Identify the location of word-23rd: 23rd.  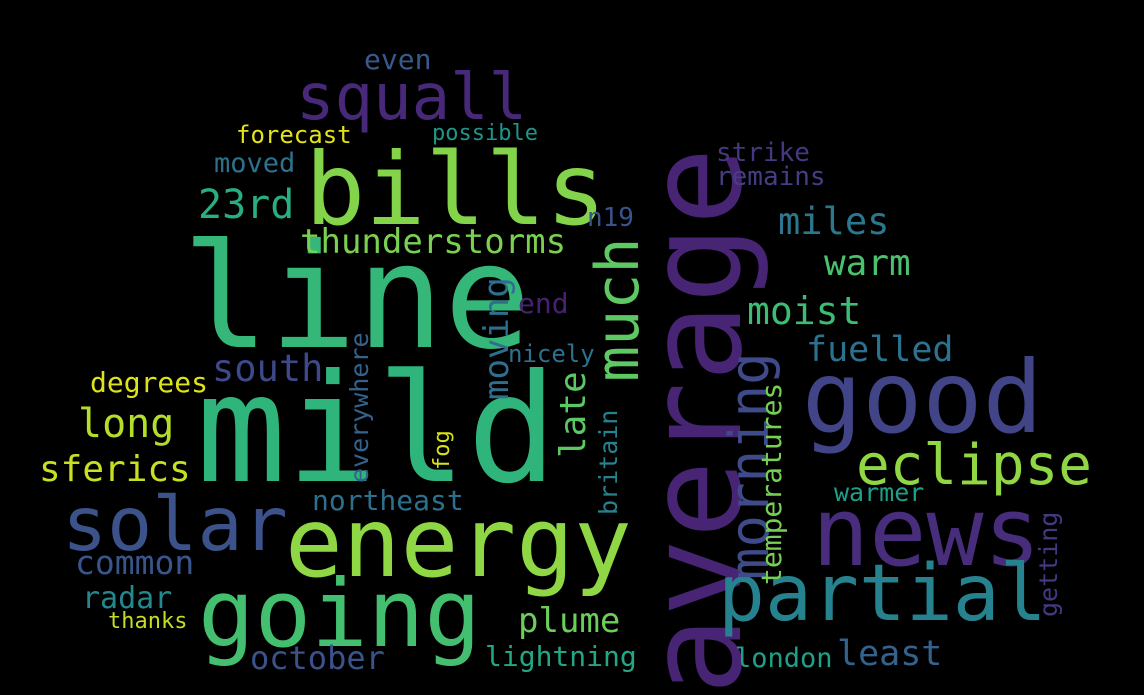
(246, 205).